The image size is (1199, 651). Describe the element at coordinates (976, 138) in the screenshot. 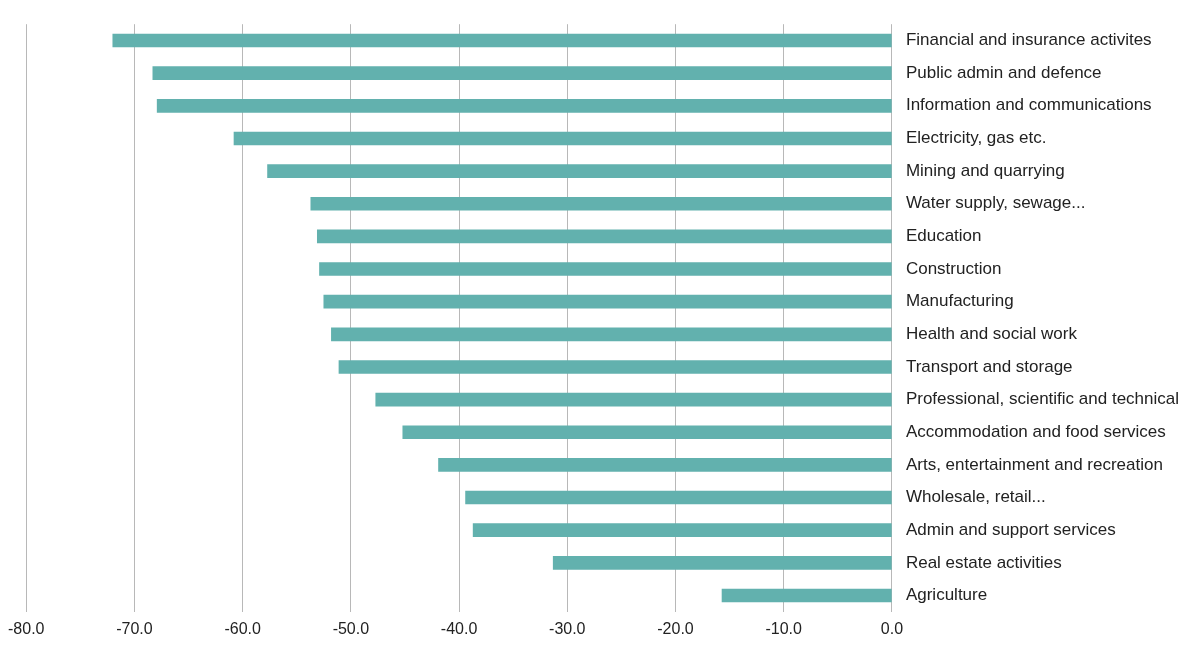

I see `y-tick-label: Electricity, gas etc.` at that location.